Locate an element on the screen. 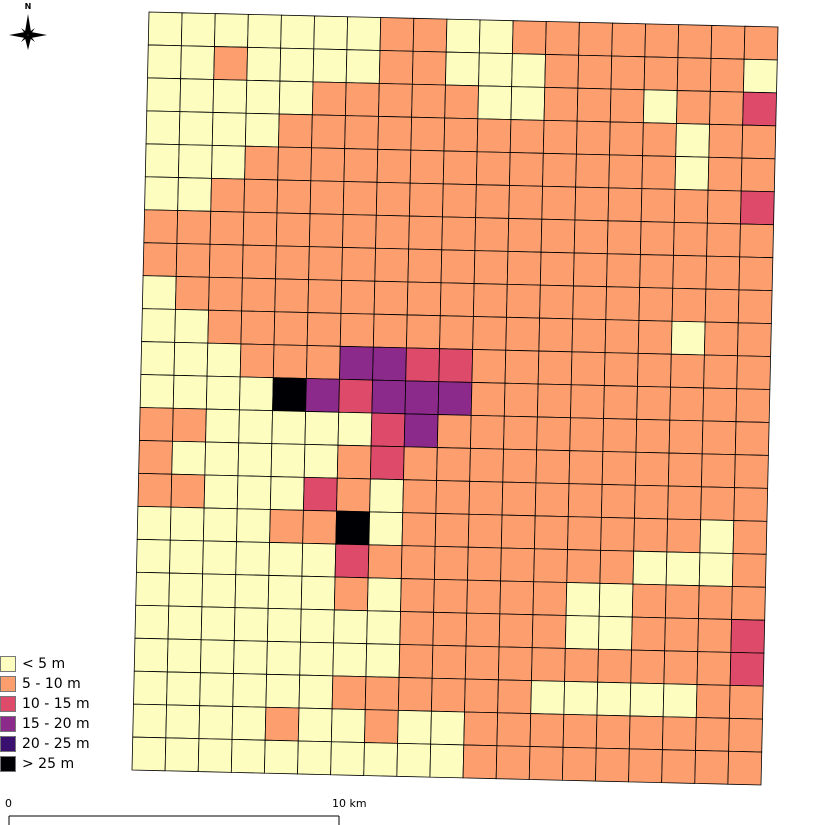 This screenshot has height=825, width=821. legend-item: 15 - 20 m is located at coordinates (45, 724).